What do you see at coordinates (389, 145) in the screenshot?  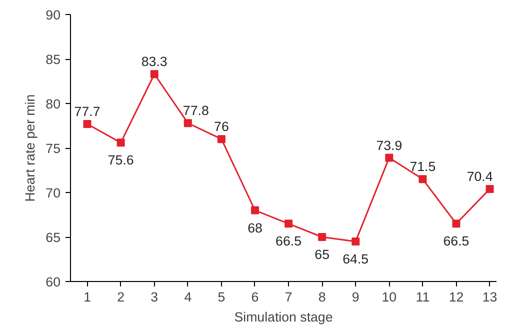 I see `data-label: 73.9` at bounding box center [389, 145].